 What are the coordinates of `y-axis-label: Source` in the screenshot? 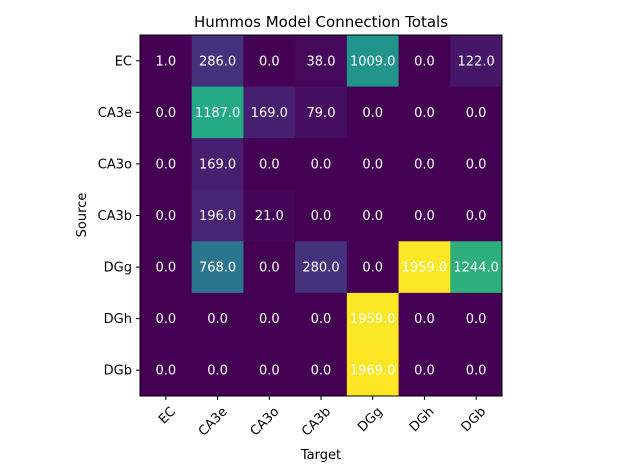 It's located at (82, 215).